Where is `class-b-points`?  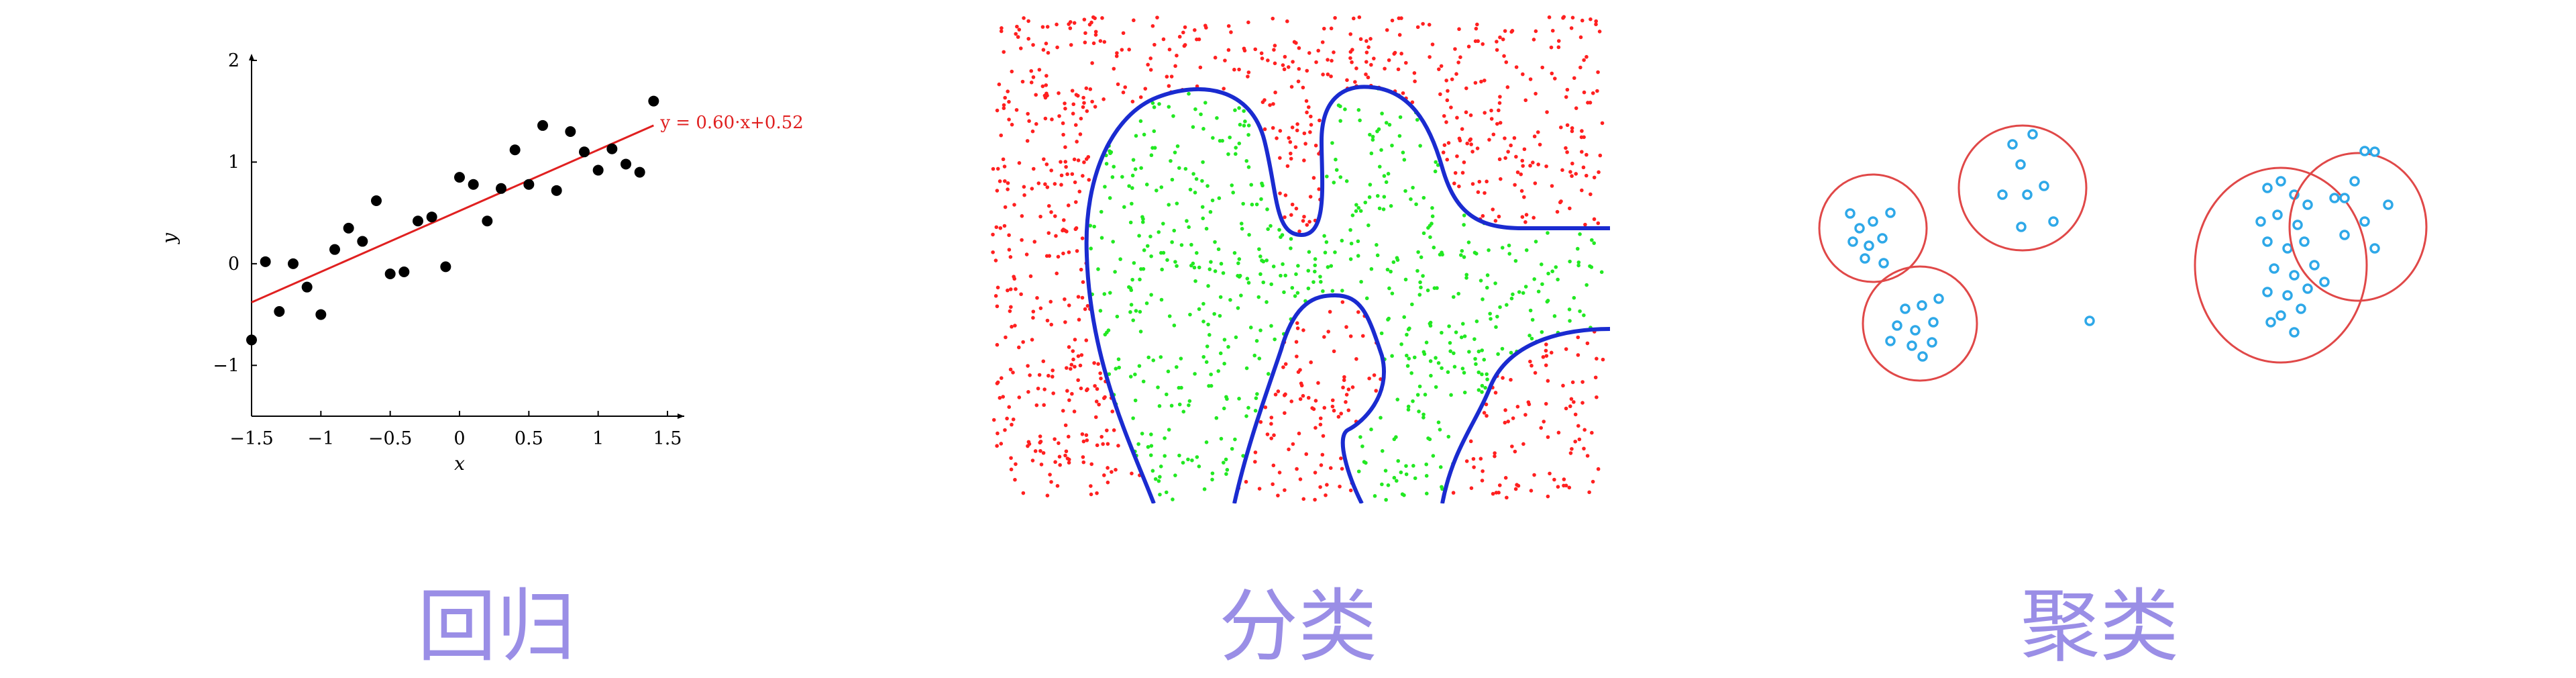 class-b-points is located at coordinates (1346, 294).